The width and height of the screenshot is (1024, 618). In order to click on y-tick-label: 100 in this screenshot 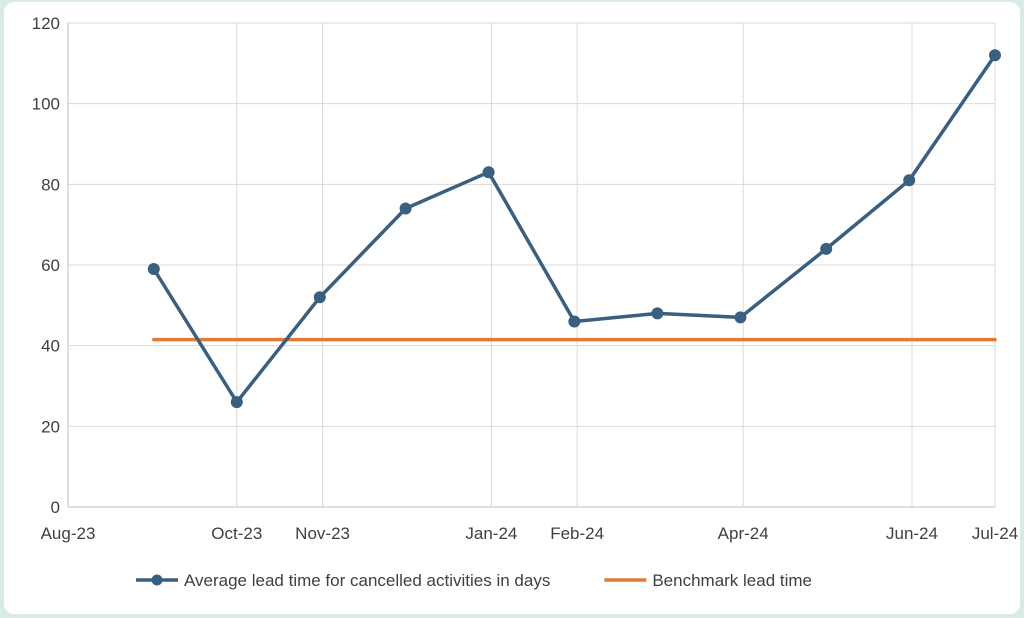, I will do `click(46, 104)`.